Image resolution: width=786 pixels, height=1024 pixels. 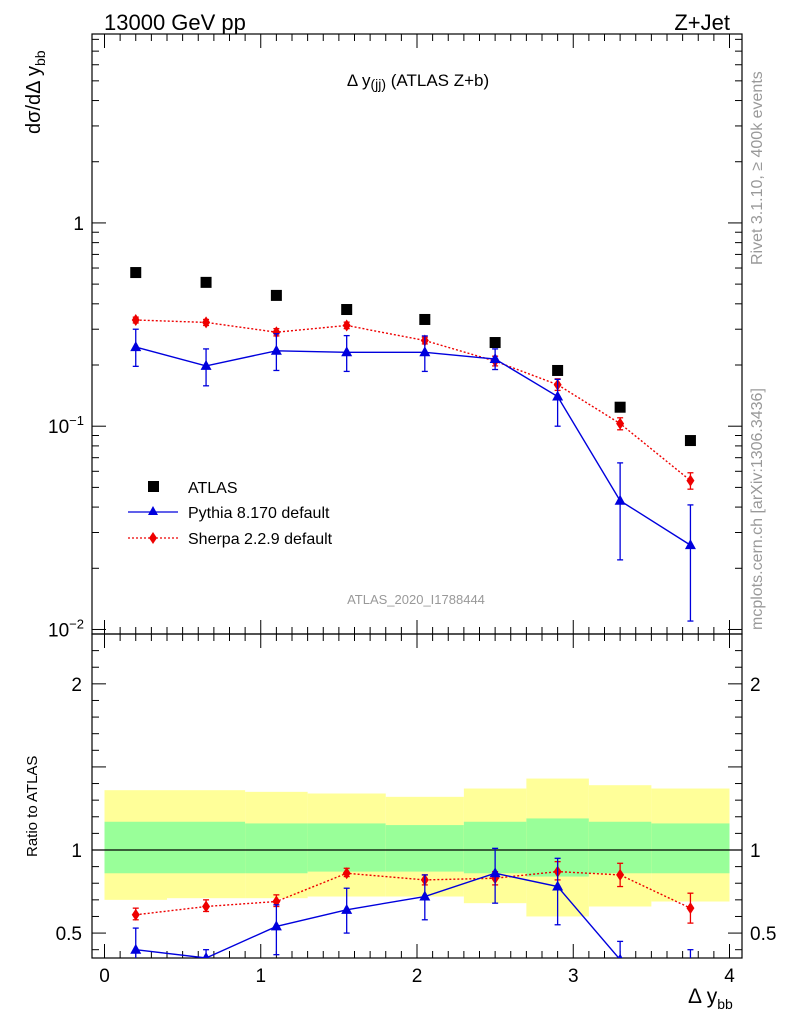 I want to click on main-ytick-label-exp: −2, so click(x=76, y=623).